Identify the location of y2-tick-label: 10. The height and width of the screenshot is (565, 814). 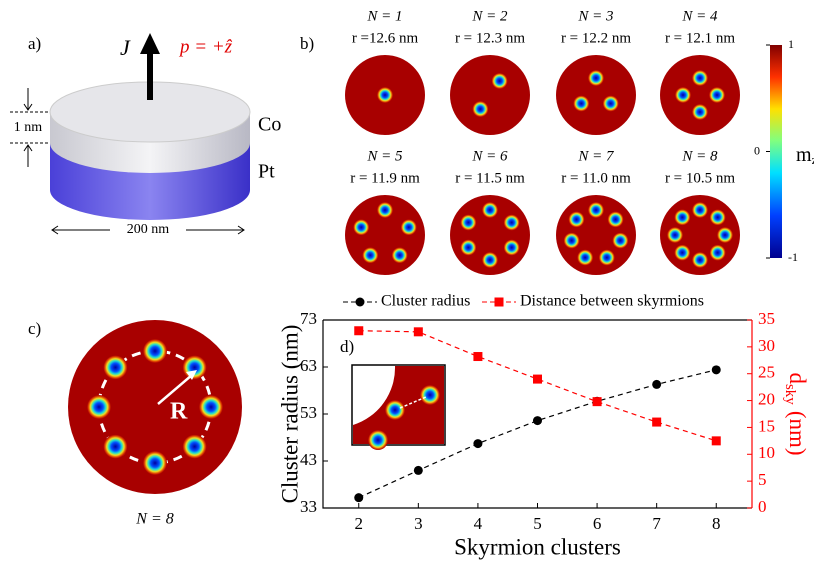
(766, 452).